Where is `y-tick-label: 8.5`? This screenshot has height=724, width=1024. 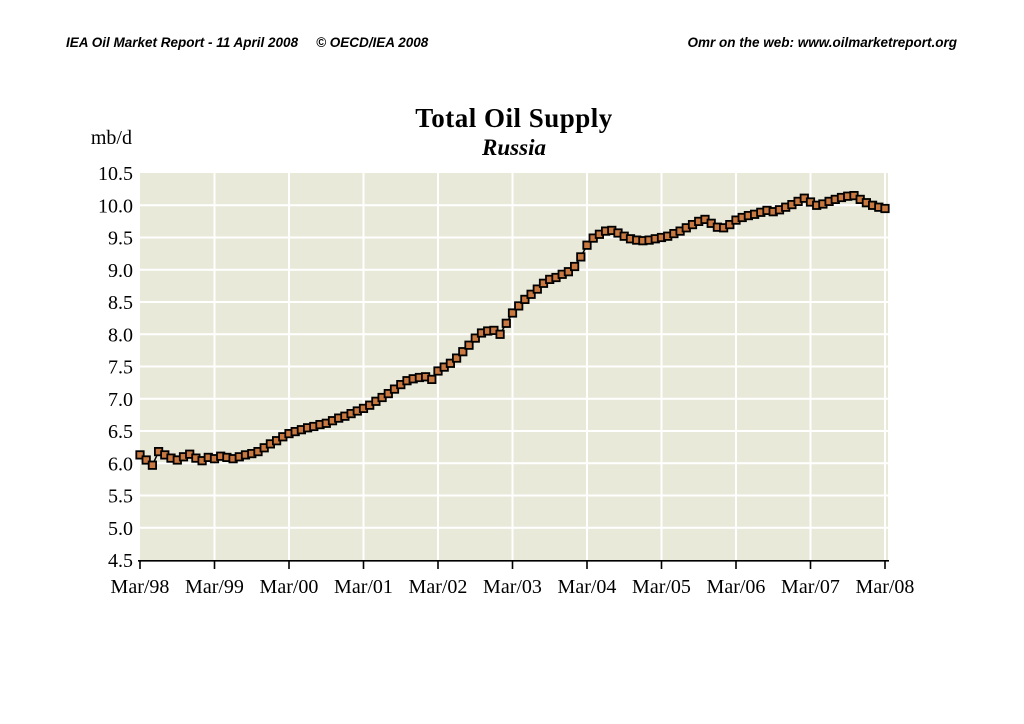 y-tick-label: 8.5 is located at coordinates (120, 303).